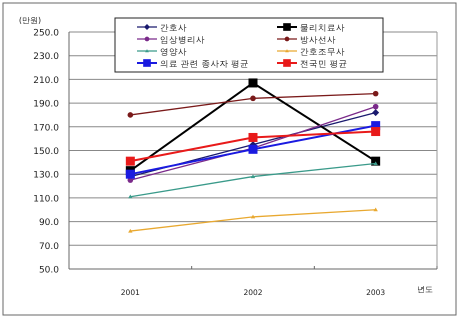 The image size is (460, 320). What do you see at coordinates (46, 57) in the screenshot?
I see `y-tick-label: 230.0` at bounding box center [46, 57].